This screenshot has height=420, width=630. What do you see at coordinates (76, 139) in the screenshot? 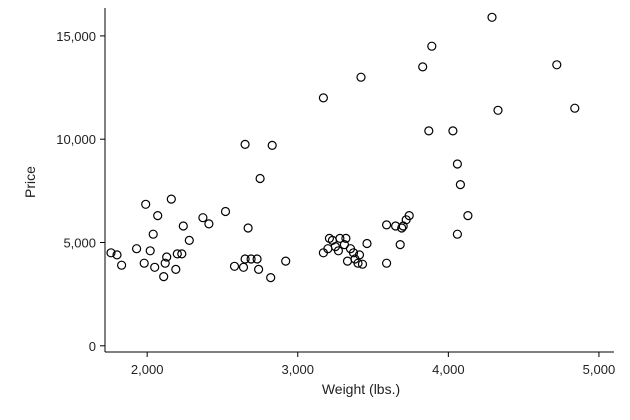
I see `y-tick-label: 10,000` at bounding box center [76, 139].